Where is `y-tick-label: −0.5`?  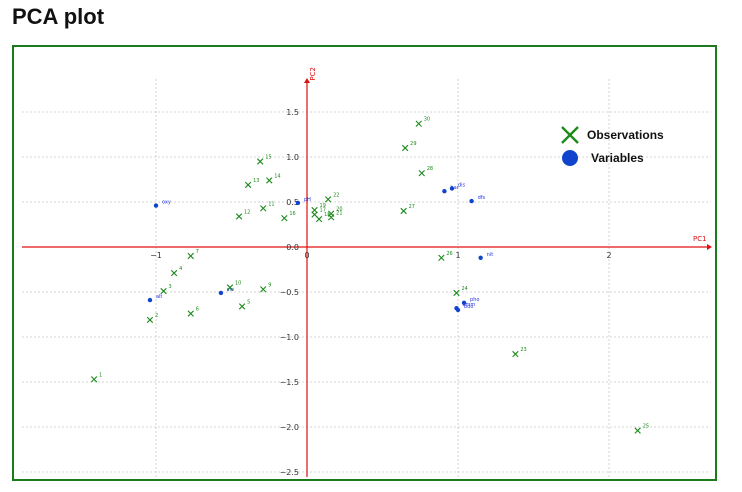
y-tick-label: −0.5 is located at coordinates (289, 292).